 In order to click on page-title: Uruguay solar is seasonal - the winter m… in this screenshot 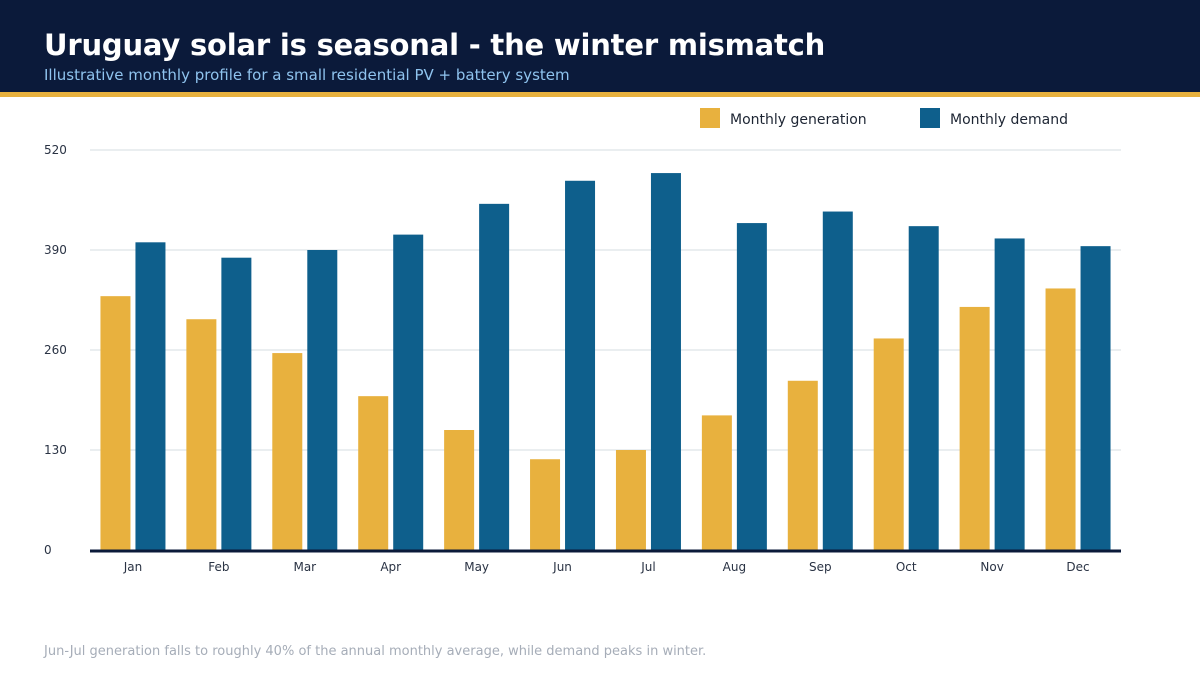, I will do `click(435, 45)`.